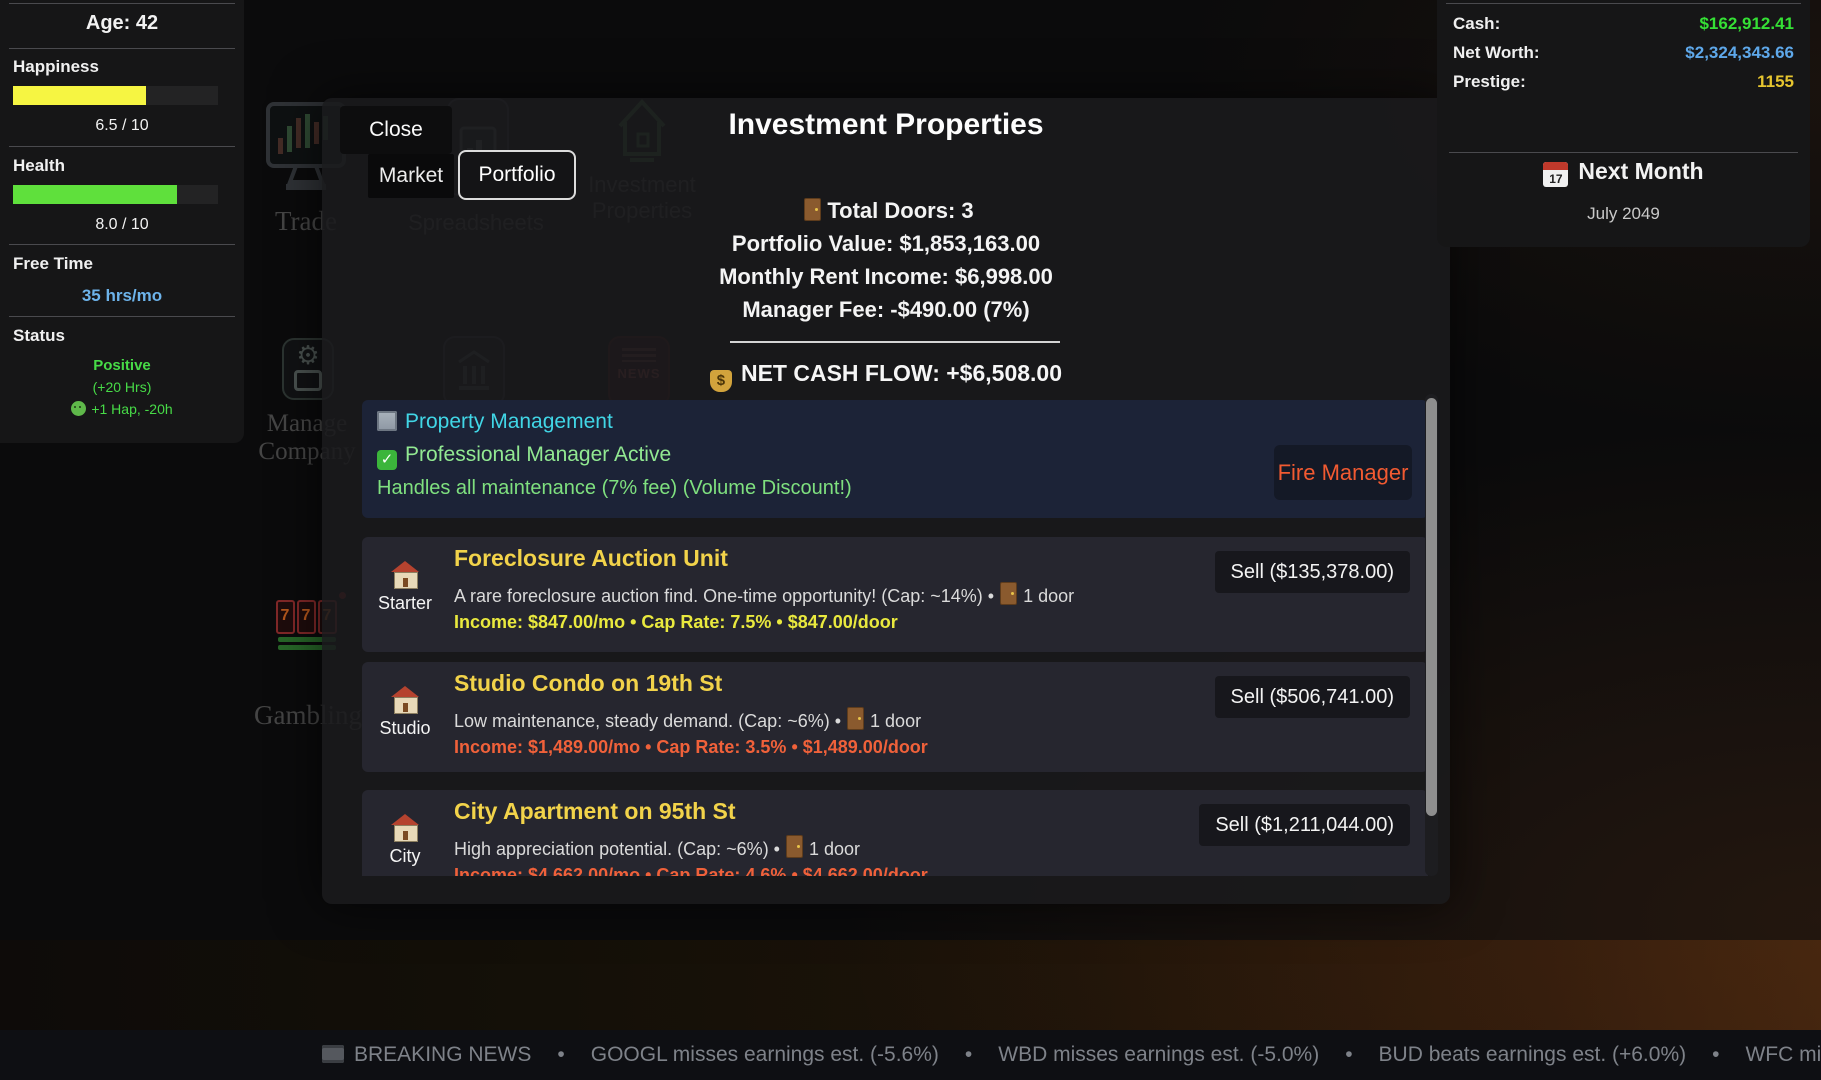 Image resolution: width=1821 pixels, height=1080 pixels. What do you see at coordinates (591, 558) in the screenshot?
I see `property-name: Foreclosure Auction Unit` at bounding box center [591, 558].